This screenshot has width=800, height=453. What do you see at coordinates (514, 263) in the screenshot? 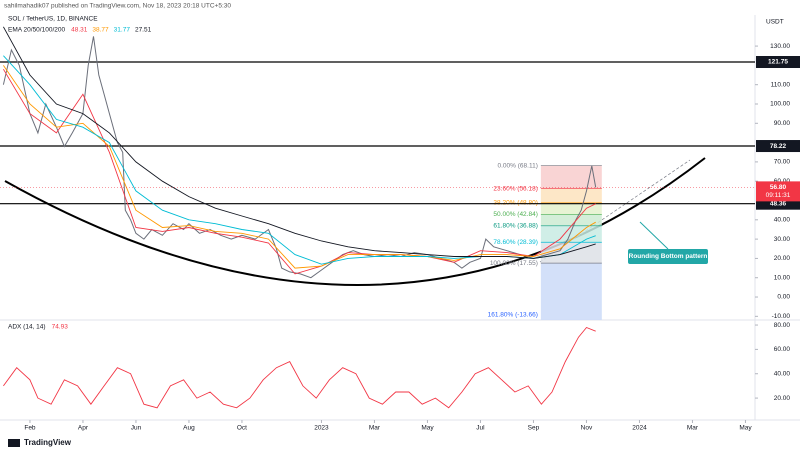
I see `fib-label: 100.00% (17.55)` at bounding box center [514, 263].